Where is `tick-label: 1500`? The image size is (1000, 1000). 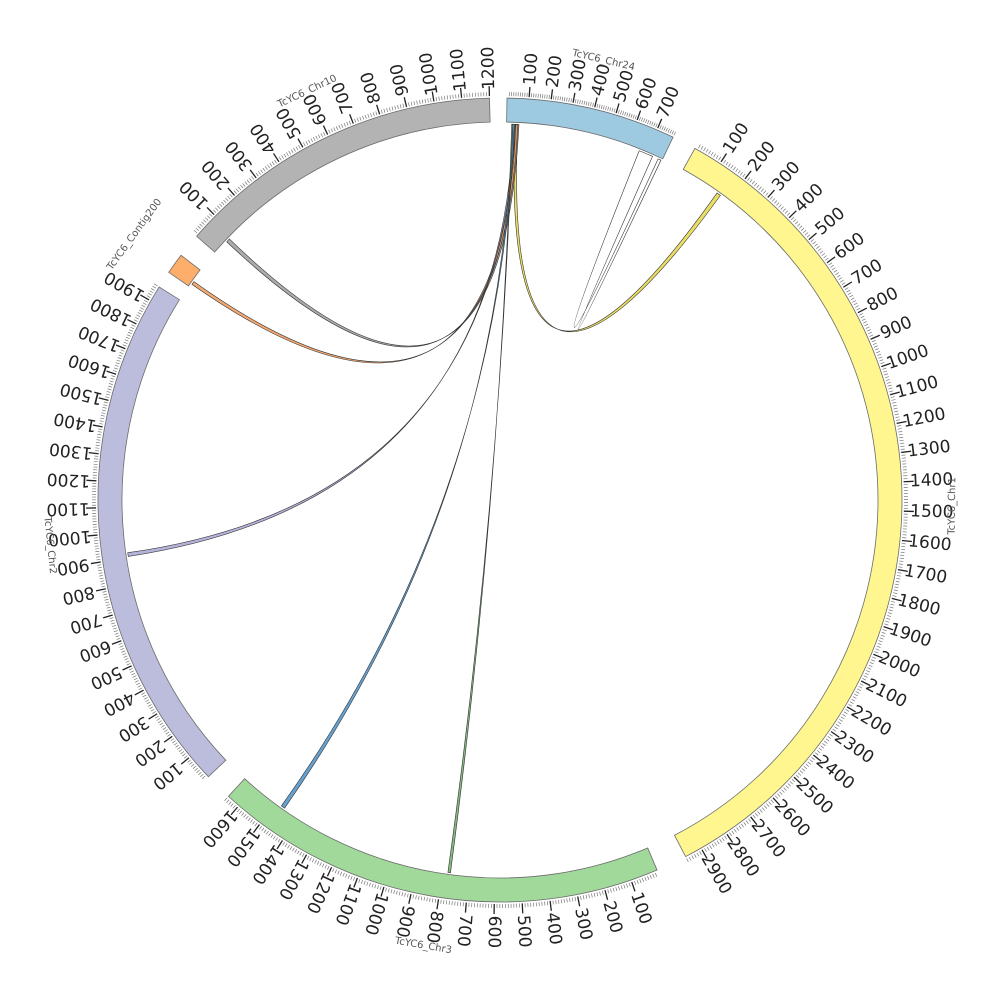
tick-label: 1500 is located at coordinates (932, 511).